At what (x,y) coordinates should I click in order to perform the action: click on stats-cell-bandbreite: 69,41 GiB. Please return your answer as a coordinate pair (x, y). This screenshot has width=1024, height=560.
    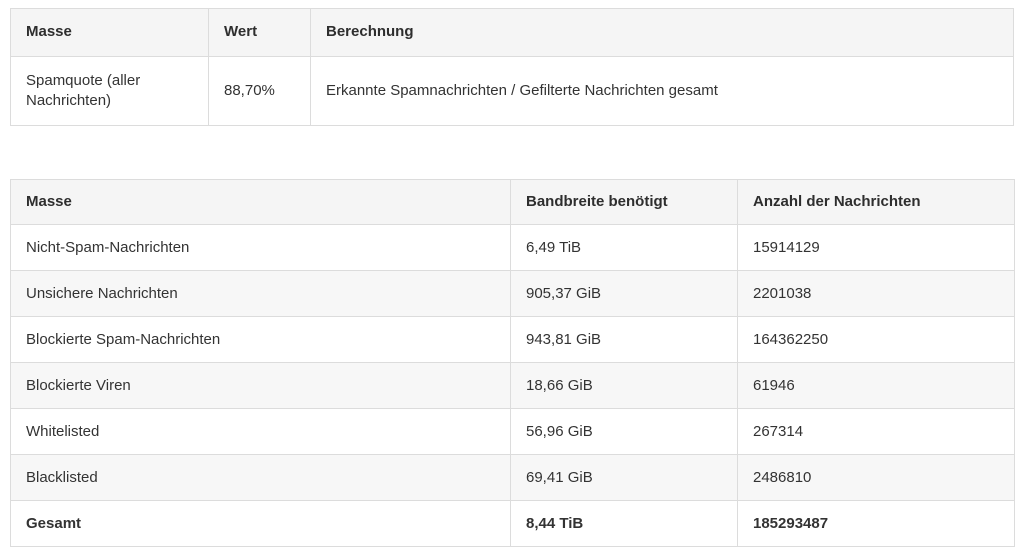
    Looking at the image, I should click on (624, 478).